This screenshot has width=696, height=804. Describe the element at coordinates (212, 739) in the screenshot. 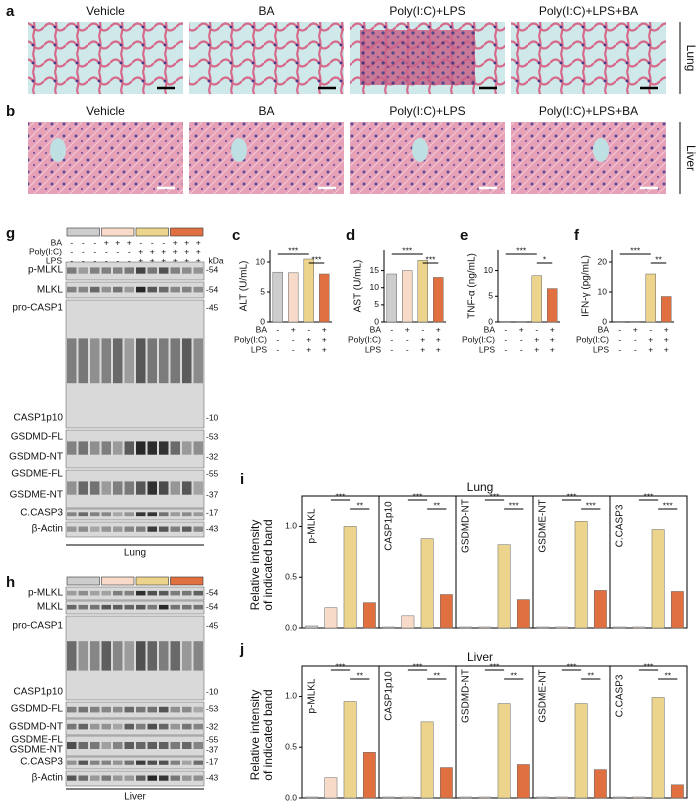

I see `kda-marker: -55` at that location.